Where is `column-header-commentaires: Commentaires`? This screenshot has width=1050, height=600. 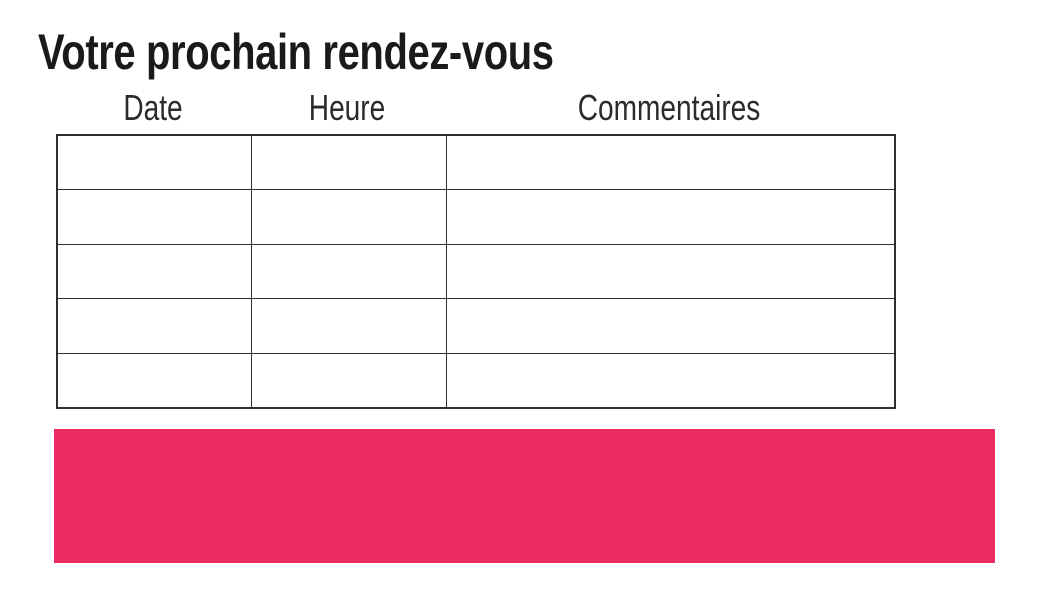 column-header-commentaires: Commentaires is located at coordinates (669, 108).